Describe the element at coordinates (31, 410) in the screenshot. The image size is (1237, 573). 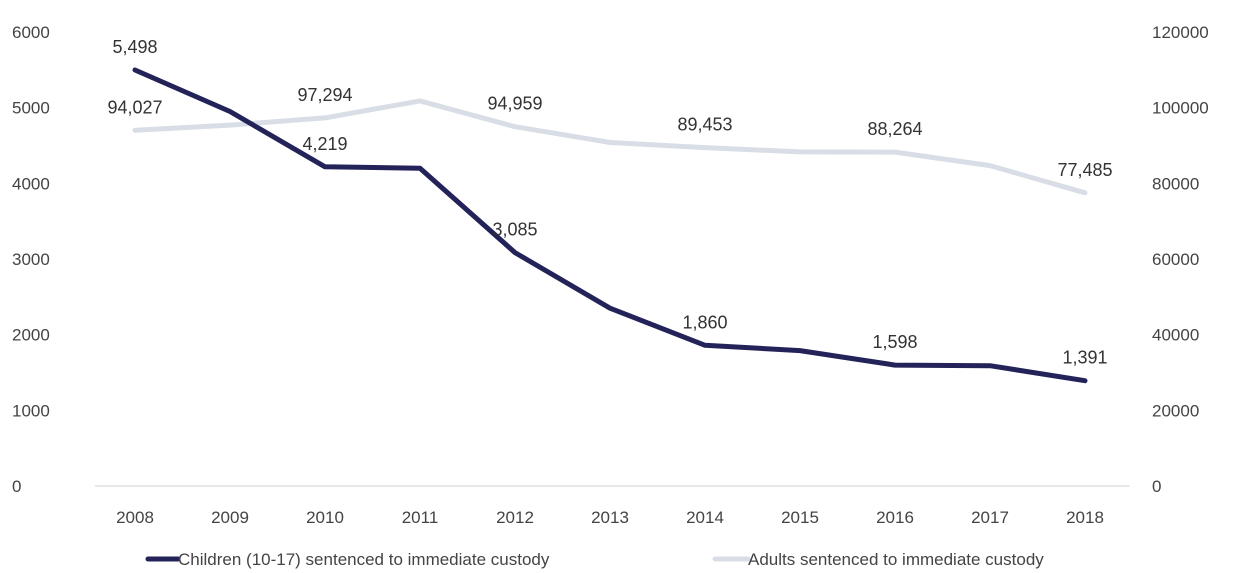
I see `left-axis-tick-label: 1000` at that location.